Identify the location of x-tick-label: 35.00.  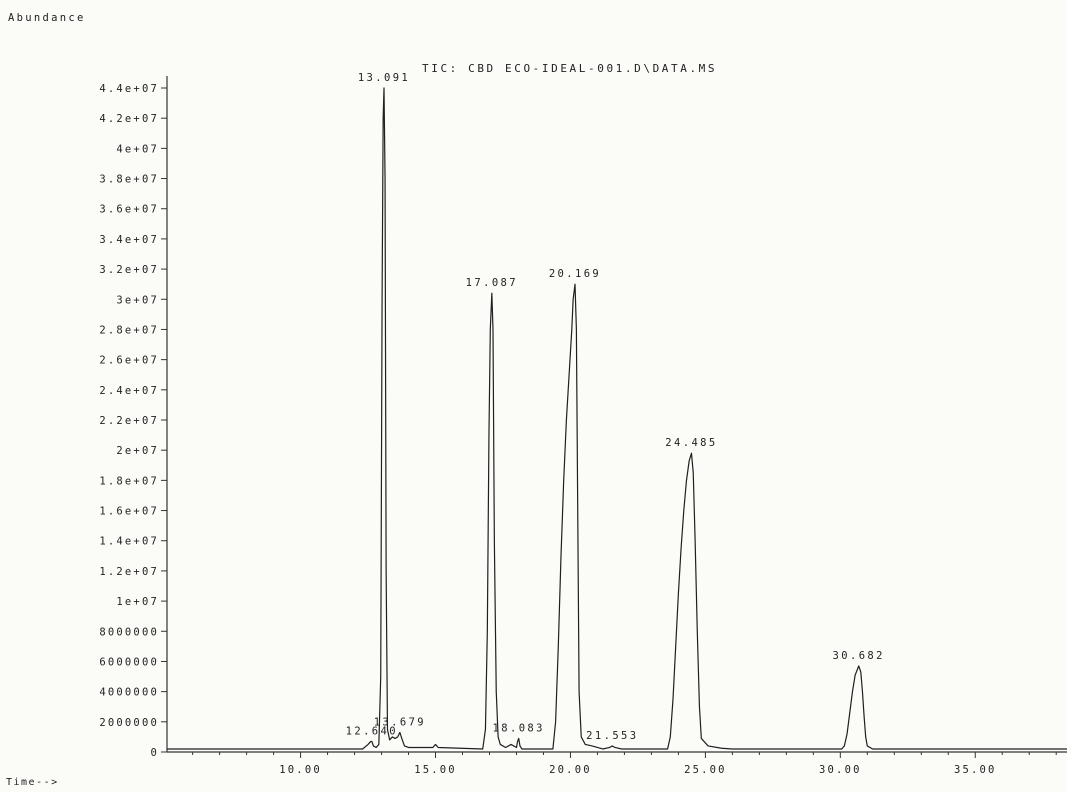
(975, 770).